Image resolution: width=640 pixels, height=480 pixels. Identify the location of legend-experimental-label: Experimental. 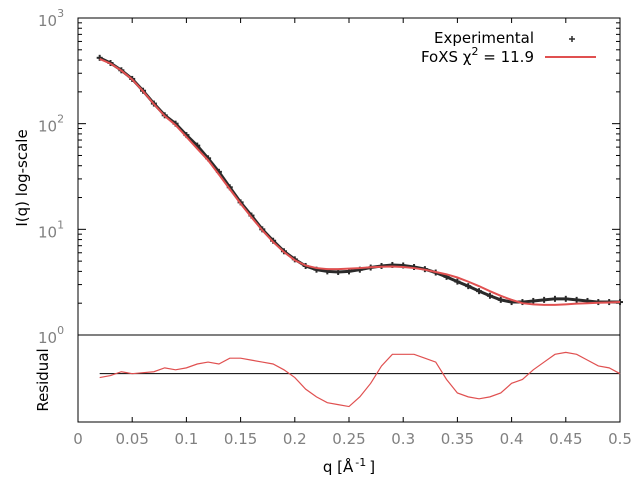
(484, 38).